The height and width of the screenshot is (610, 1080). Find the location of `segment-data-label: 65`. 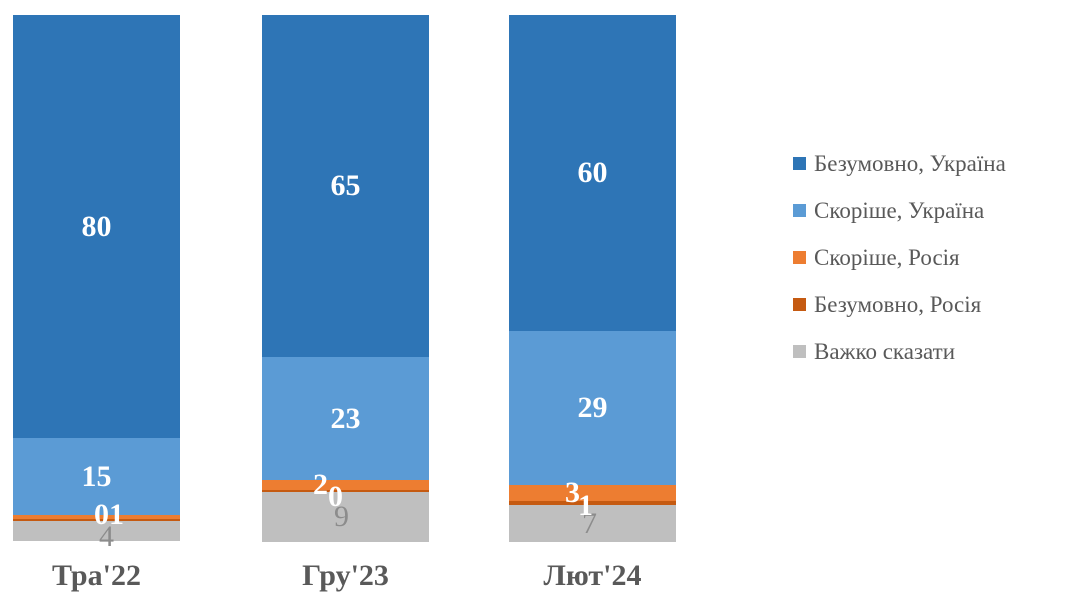

segment-data-label: 65 is located at coordinates (345, 185).